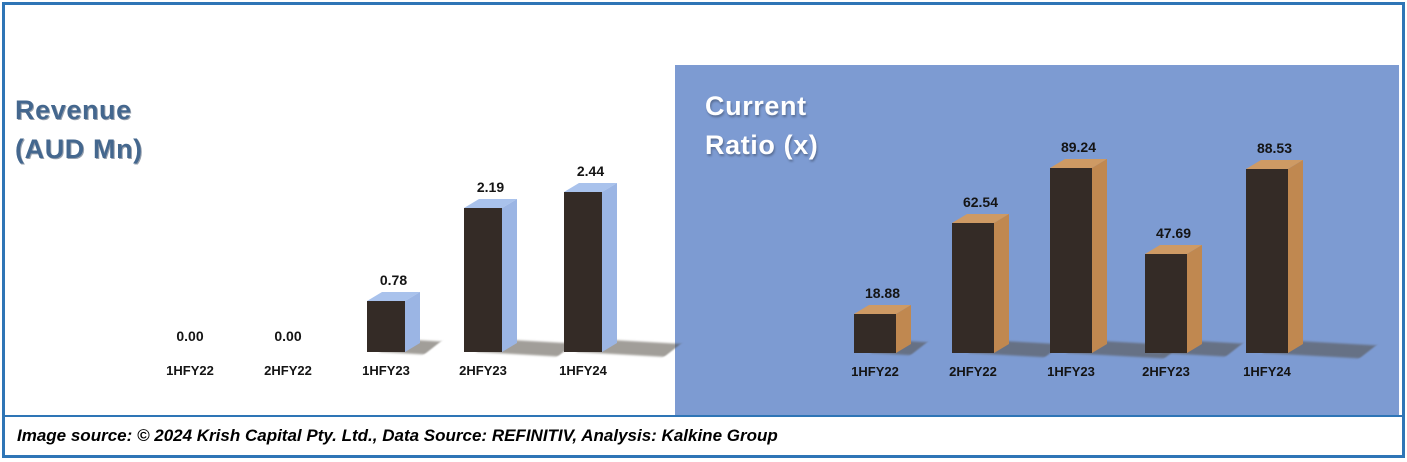 The height and width of the screenshot is (462, 1407). What do you see at coordinates (882, 329) in the screenshot?
I see `bar-1HFY22` at bounding box center [882, 329].